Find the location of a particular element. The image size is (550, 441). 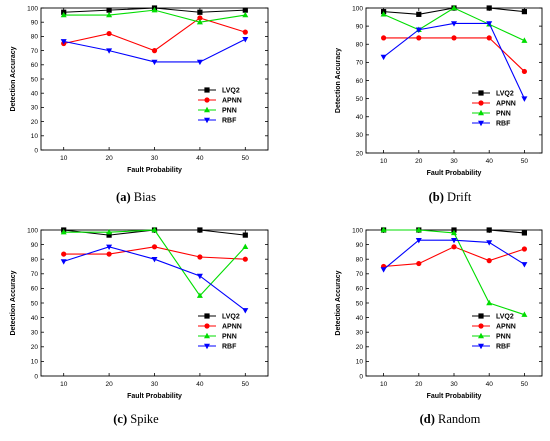

series-rbf is located at coordinates (454, 255).